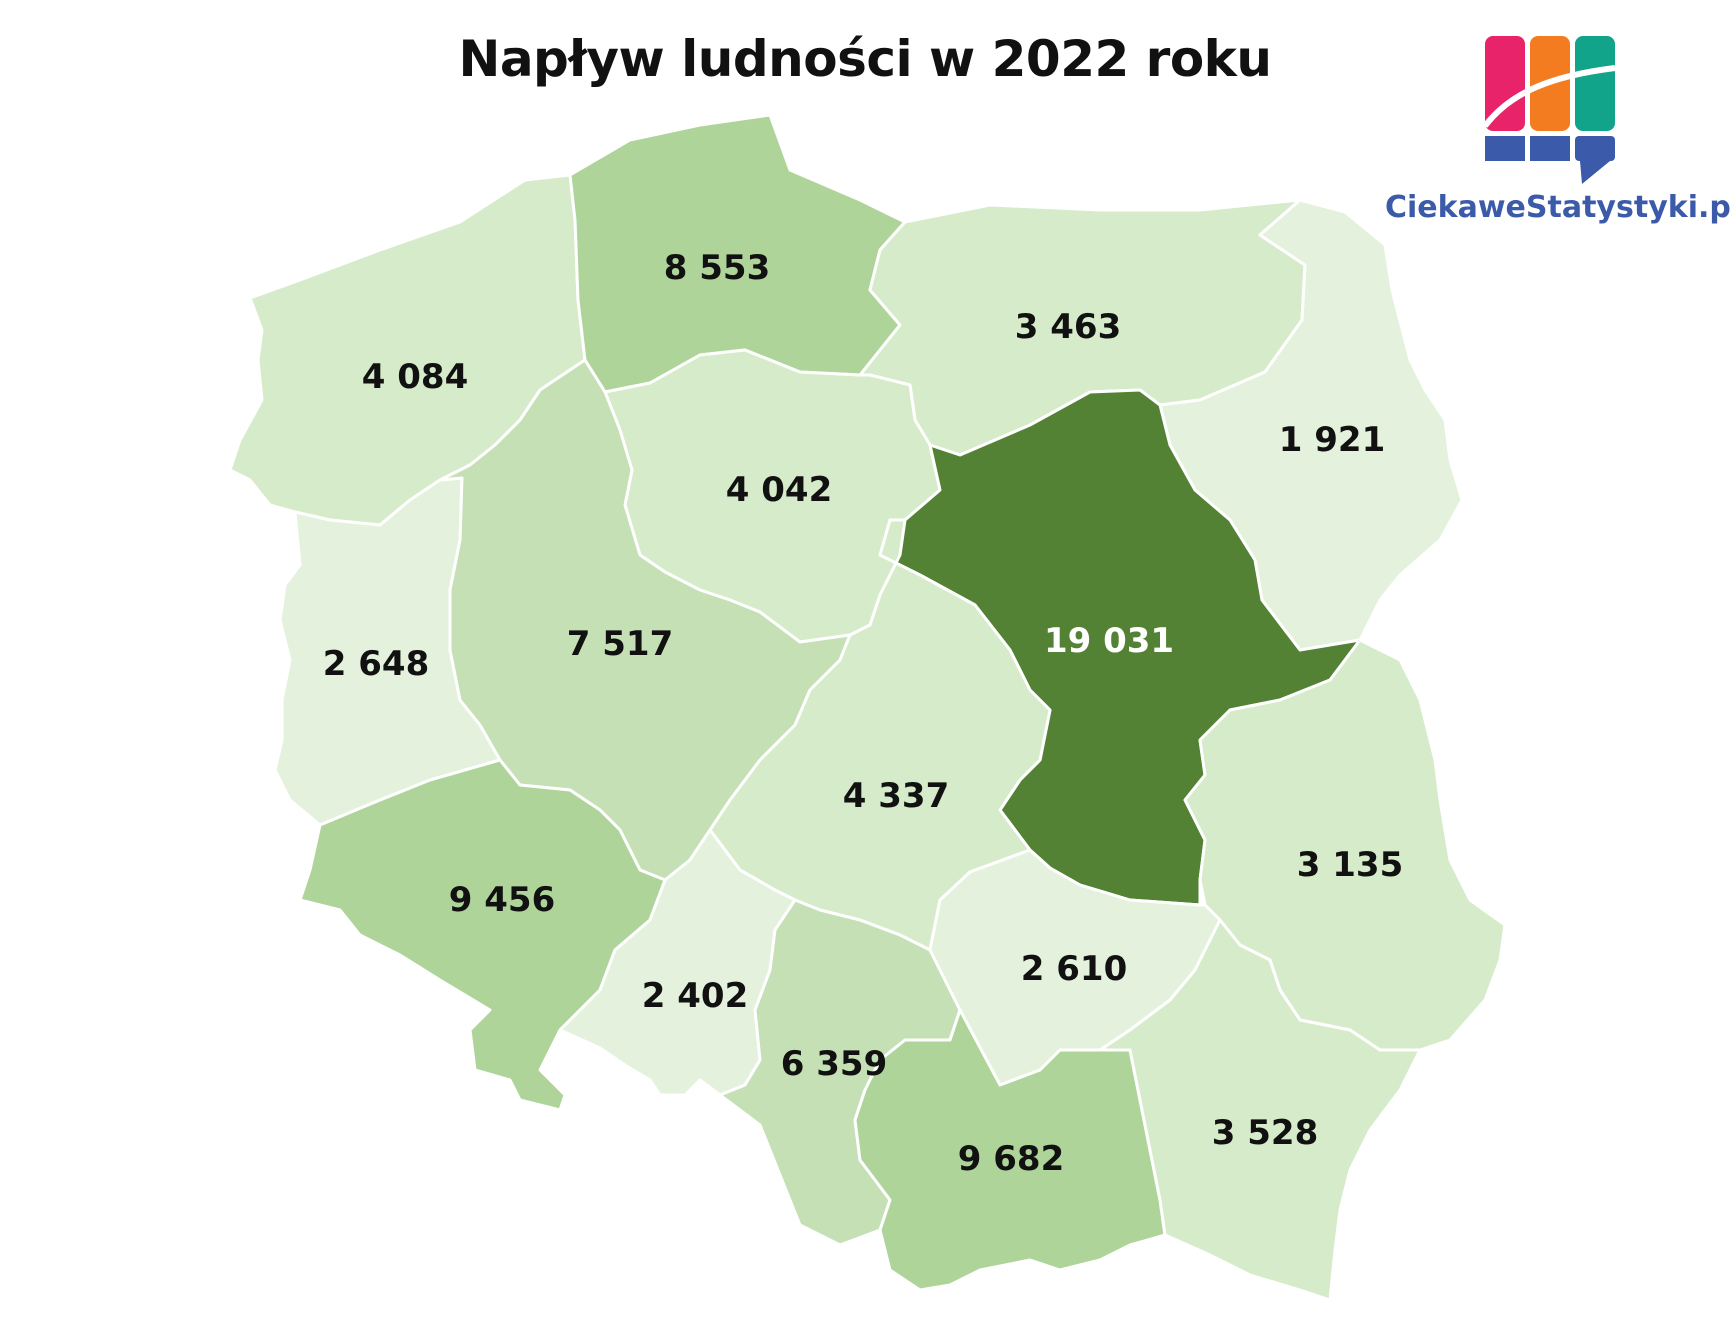  I want to click on value-podkarpackie: 3 528, so click(1265, 1133).